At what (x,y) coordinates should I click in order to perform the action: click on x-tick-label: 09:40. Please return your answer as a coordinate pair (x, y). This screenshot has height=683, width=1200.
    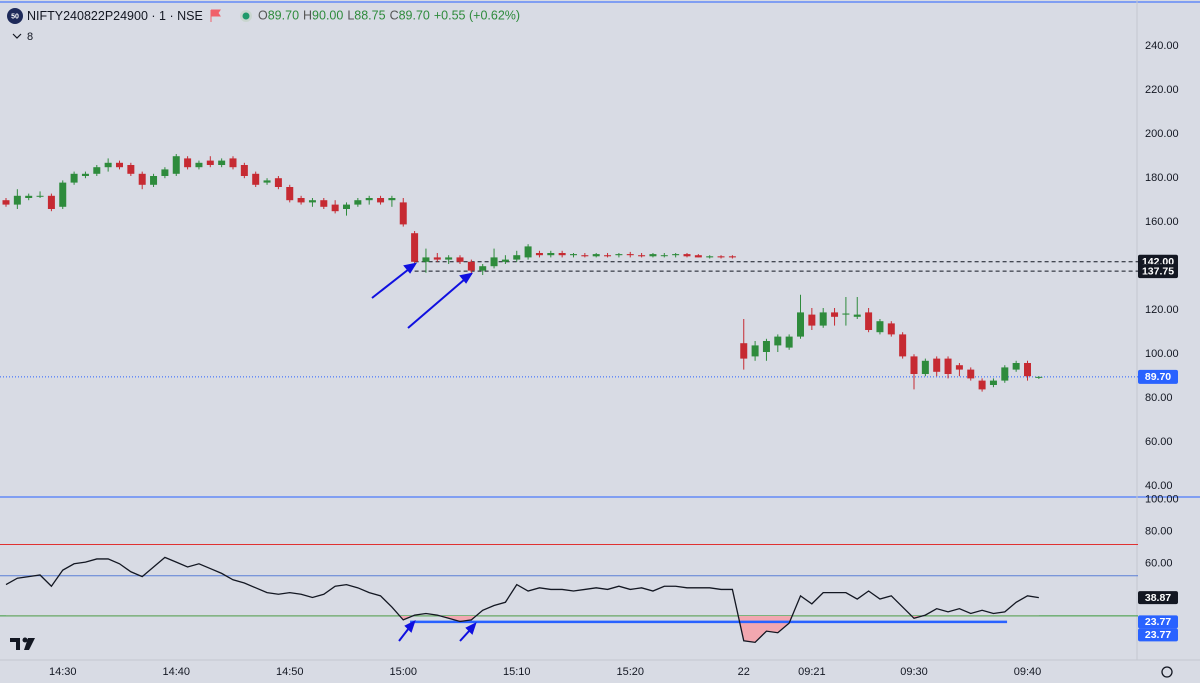
    Looking at the image, I should click on (1028, 672).